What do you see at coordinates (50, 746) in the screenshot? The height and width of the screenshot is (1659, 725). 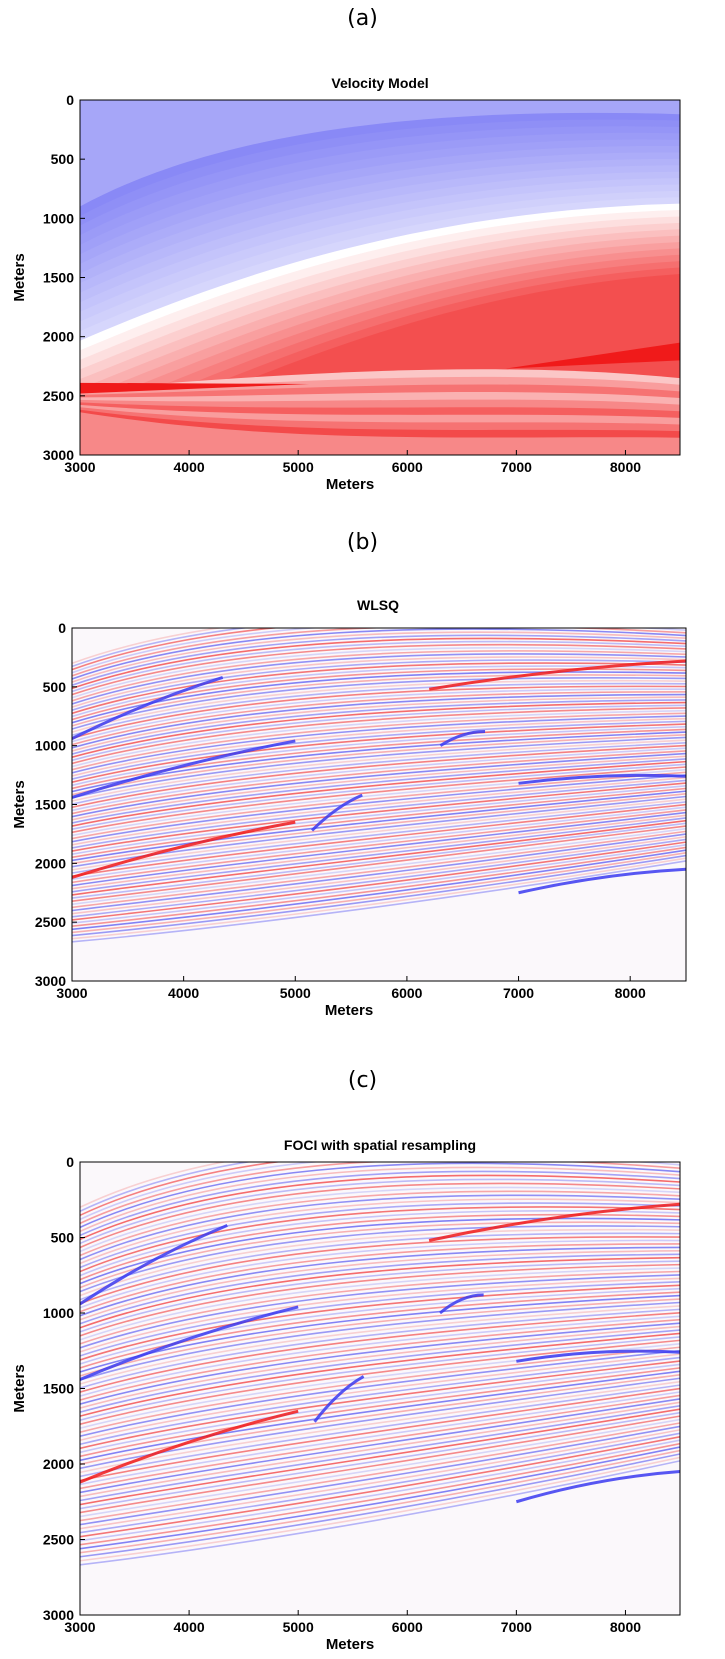 I see `y-tick-label: 1000` at bounding box center [50, 746].